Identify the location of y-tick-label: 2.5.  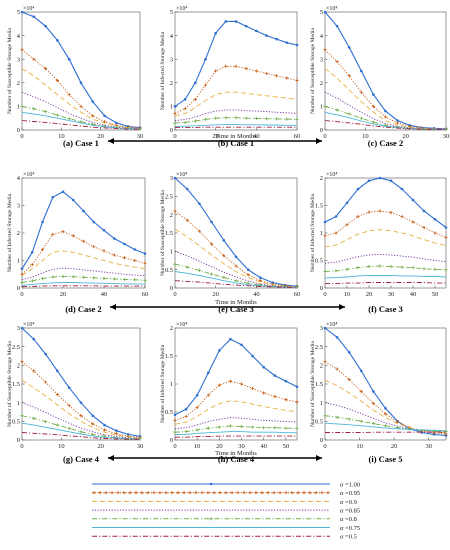
(319, 347).